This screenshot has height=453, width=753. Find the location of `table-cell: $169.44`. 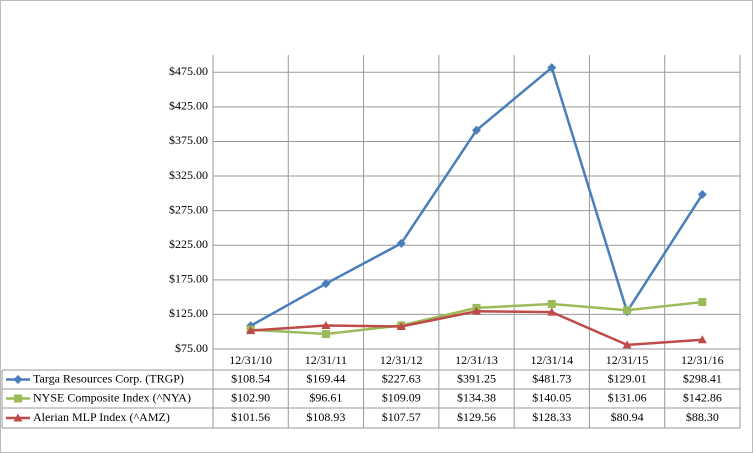

table-cell: $169.44 is located at coordinates (325, 378).